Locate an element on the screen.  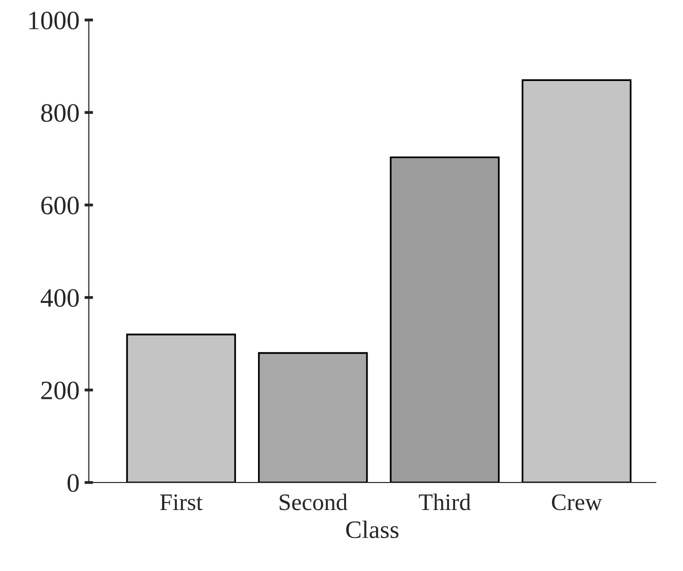
x-tick-label: Crew is located at coordinates (577, 502).